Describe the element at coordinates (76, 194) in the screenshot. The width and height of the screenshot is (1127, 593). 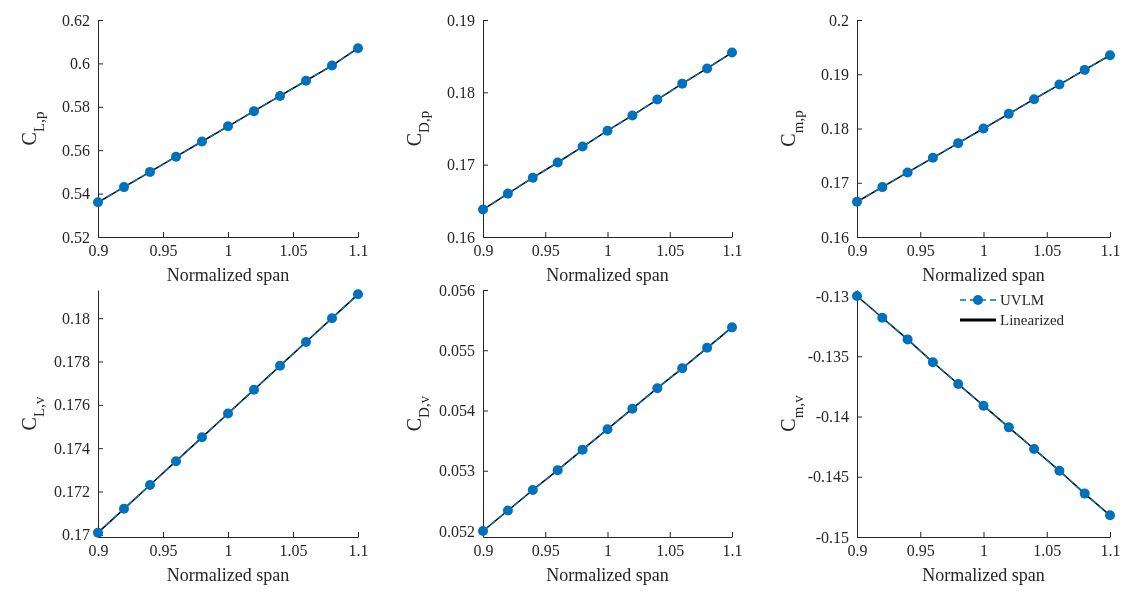
I see `y-tick-label: 0.54` at that location.